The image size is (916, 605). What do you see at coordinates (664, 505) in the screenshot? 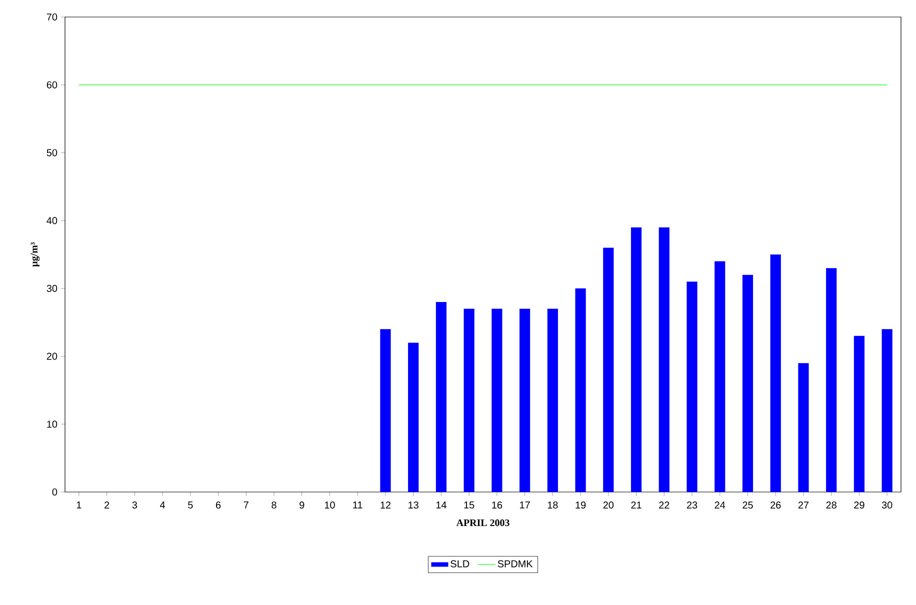
I see `x-tick-label: 22` at bounding box center [664, 505].